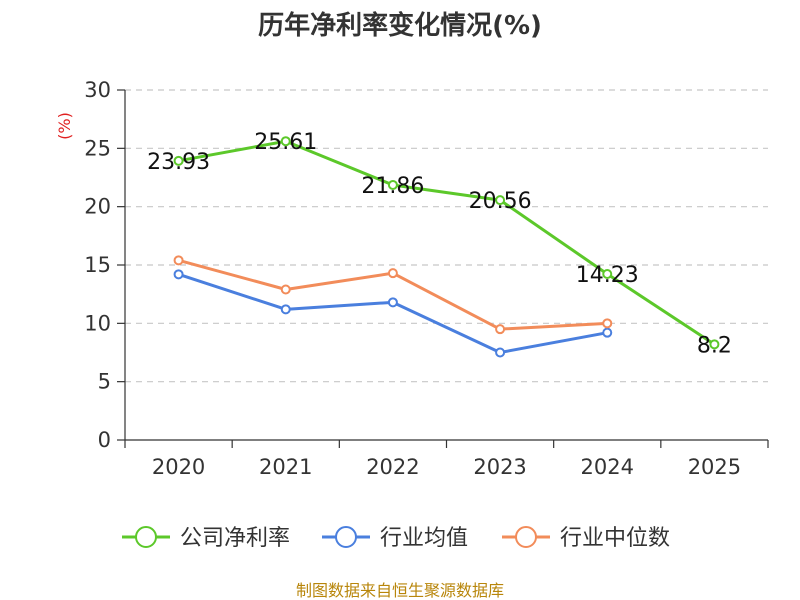 The width and height of the screenshot is (800, 600). I want to click on data-label: 14.23, so click(607, 275).